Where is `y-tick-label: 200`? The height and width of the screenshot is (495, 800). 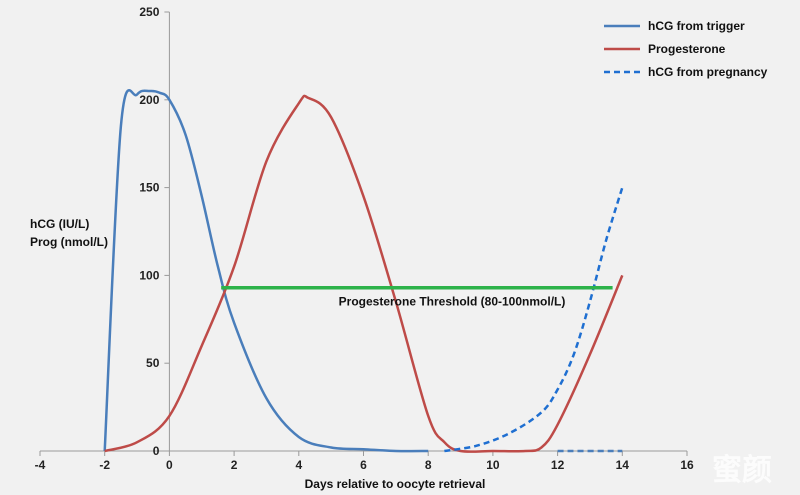
y-tick-label: 200 is located at coordinates (149, 100).